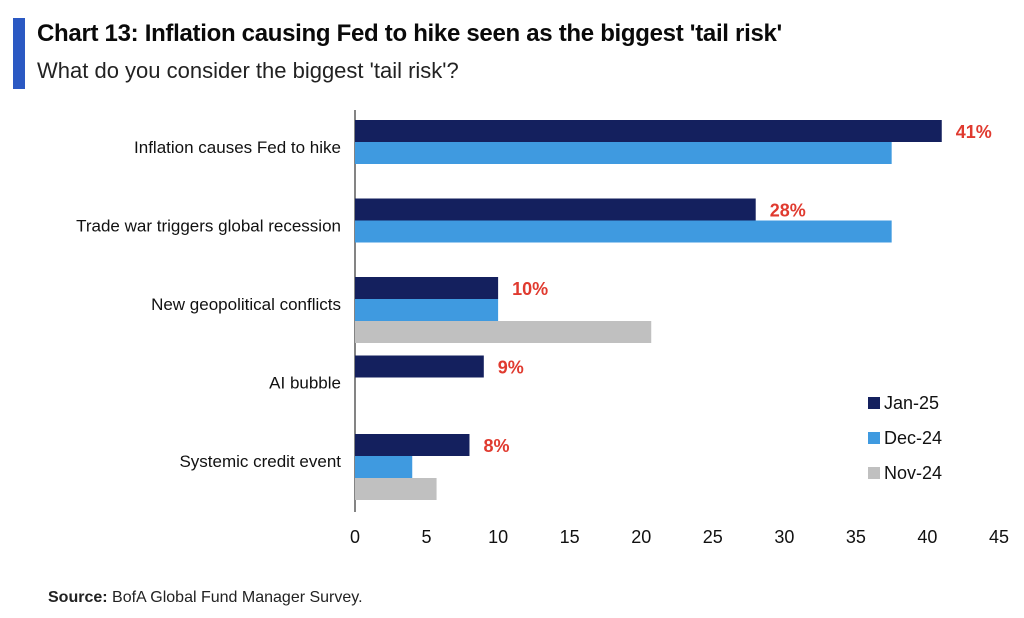  Describe the element at coordinates (788, 211) in the screenshot. I see `data-label: 28%` at that location.